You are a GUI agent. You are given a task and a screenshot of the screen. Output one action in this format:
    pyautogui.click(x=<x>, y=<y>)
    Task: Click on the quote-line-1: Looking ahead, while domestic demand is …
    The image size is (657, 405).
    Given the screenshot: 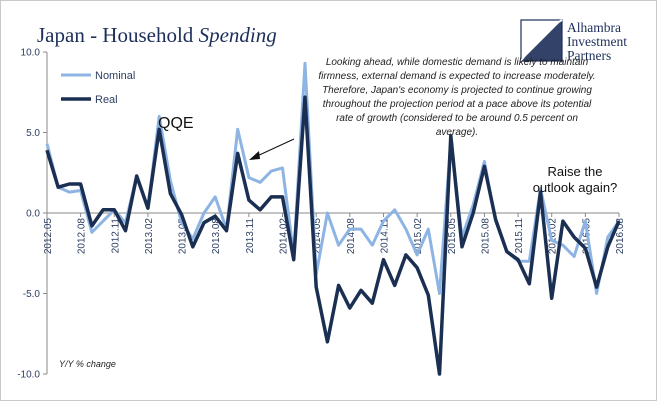 What is the action you would take?
    pyautogui.click(x=457, y=62)
    